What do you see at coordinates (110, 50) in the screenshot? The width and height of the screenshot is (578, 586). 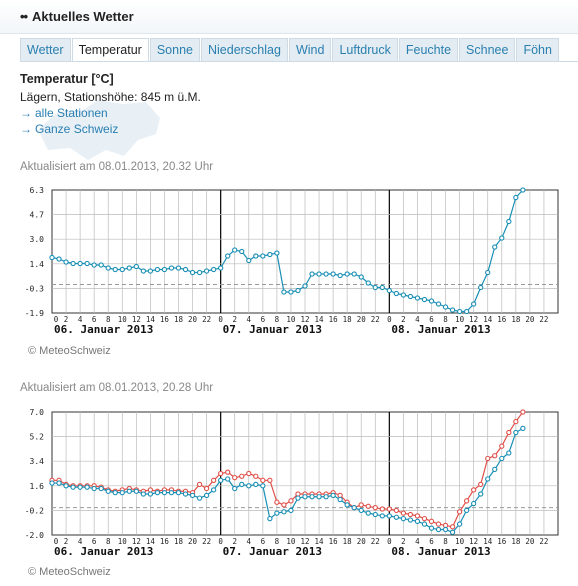 I see `tab-temperatur: Temperatur` at bounding box center [110, 50].